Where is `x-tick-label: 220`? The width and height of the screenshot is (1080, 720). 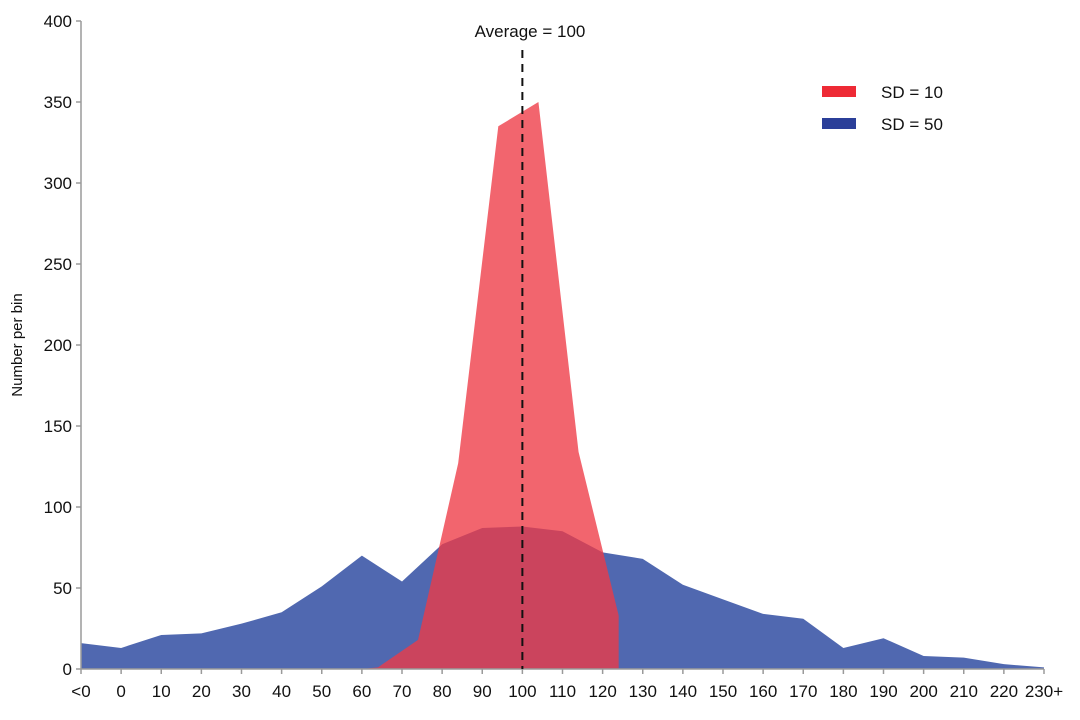
x-tick-label: 220 is located at coordinates (1004, 691).